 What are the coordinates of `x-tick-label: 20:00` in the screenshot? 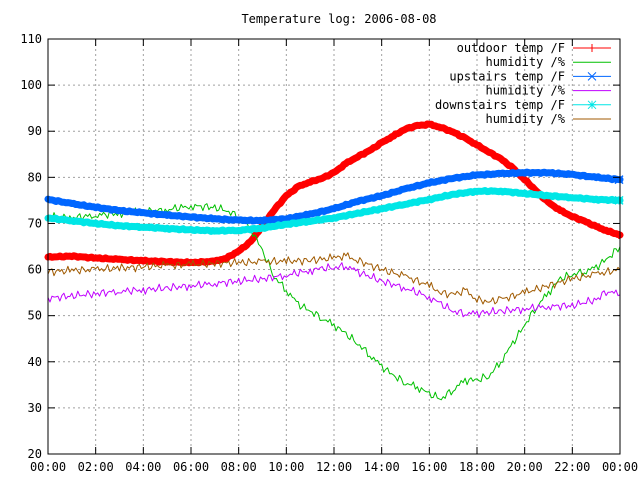 It's located at (525, 467).